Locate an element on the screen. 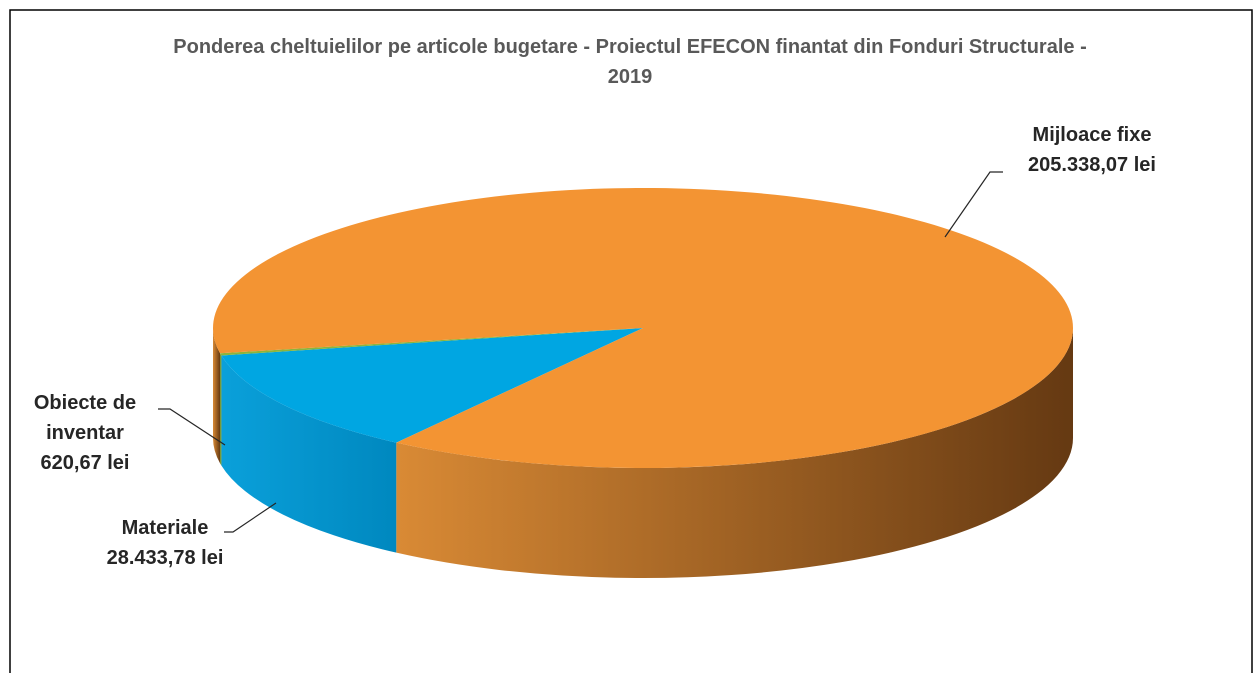 Image resolution: width=1257 pixels, height=673 pixels. value-label: 620,67 lei is located at coordinates (85, 463).